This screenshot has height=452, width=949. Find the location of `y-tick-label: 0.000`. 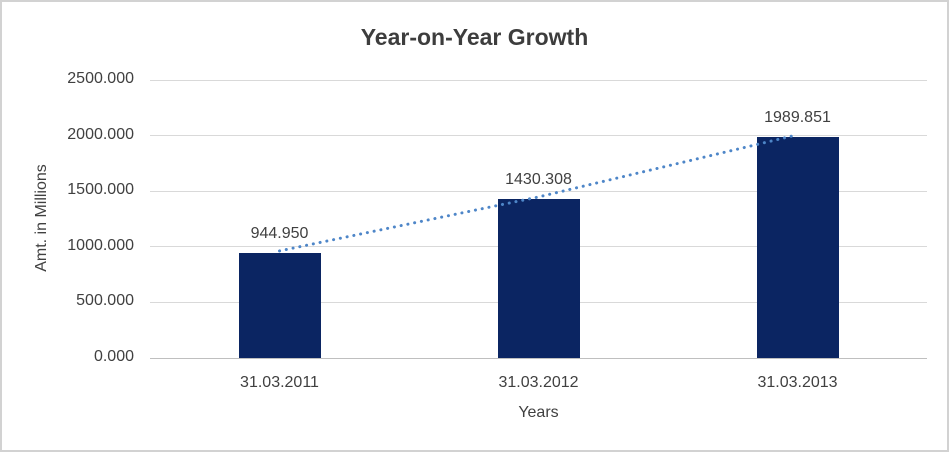

y-tick-label: 0.000 is located at coordinates (113, 356).